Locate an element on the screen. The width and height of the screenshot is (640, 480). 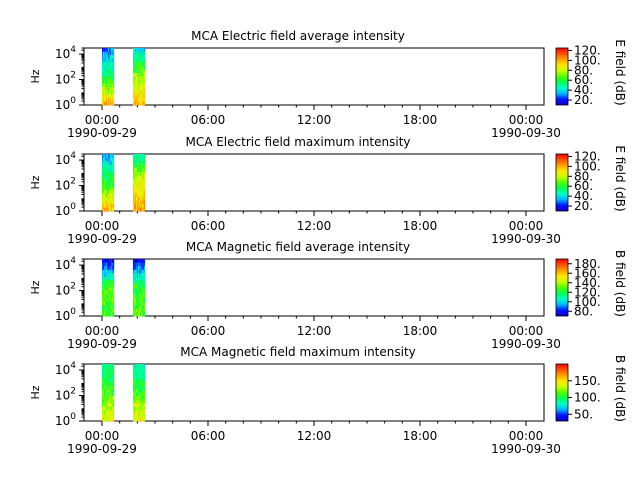
colorbar is located at coordinates (562, 182).